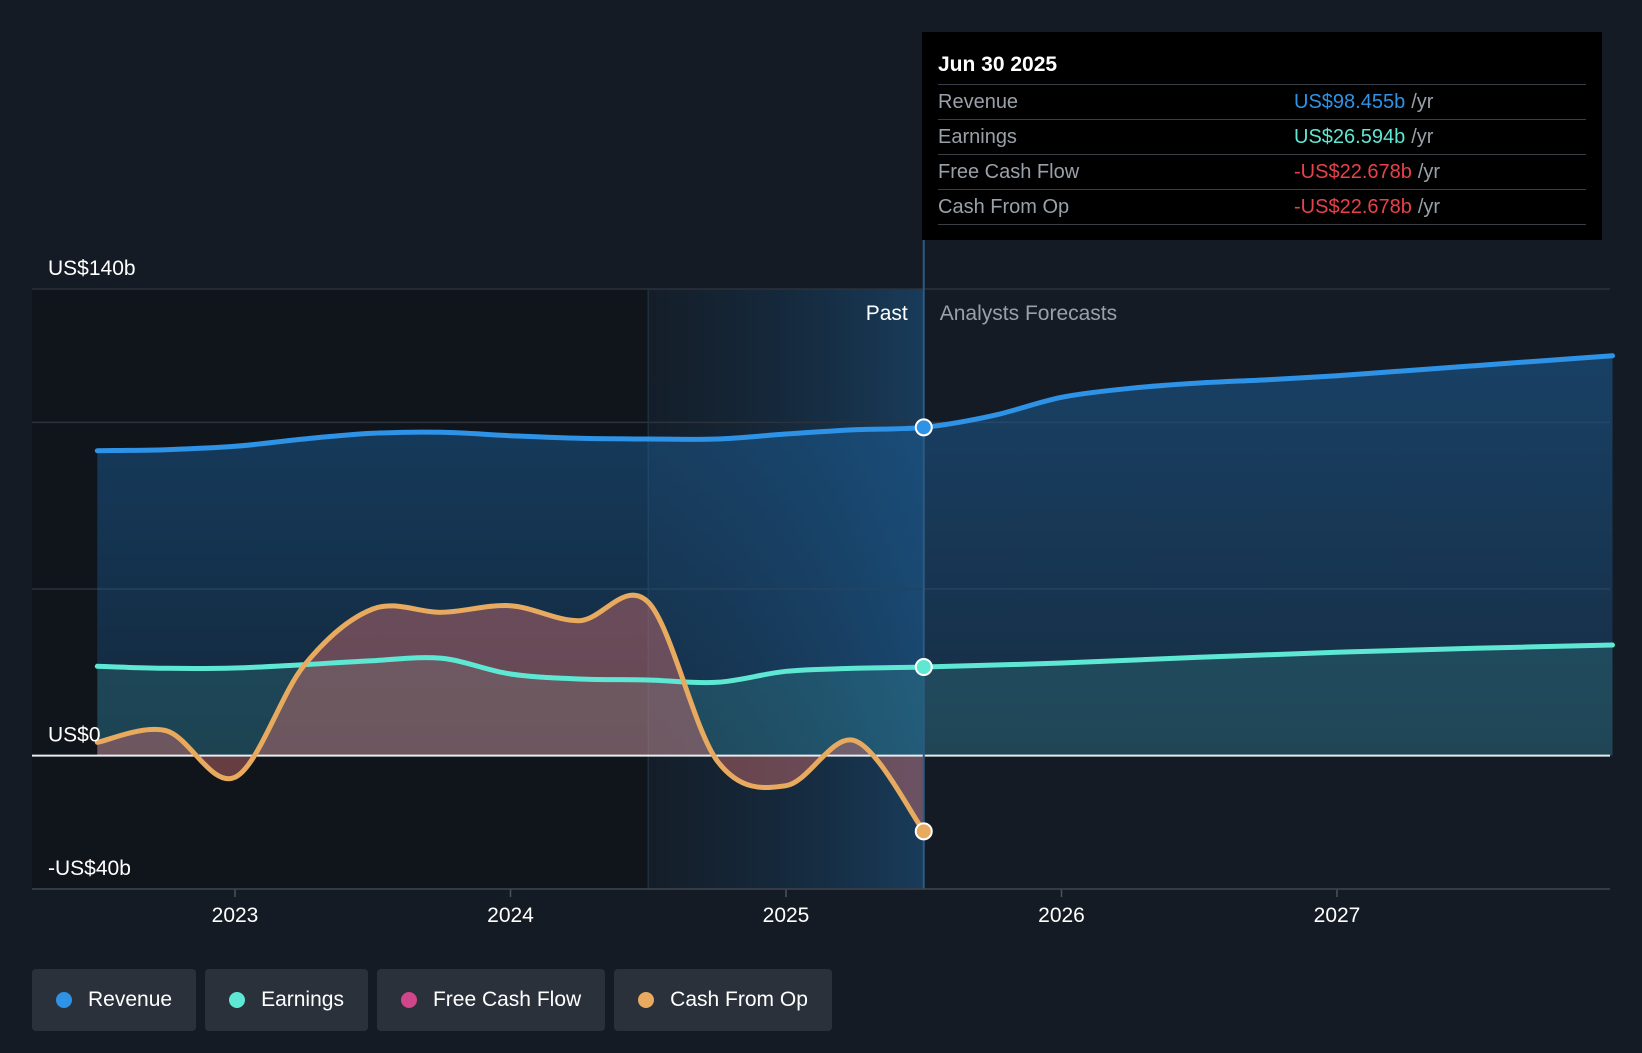  Describe the element at coordinates (1337, 915) in the screenshot. I see `x-tick-label: 2027` at that location.